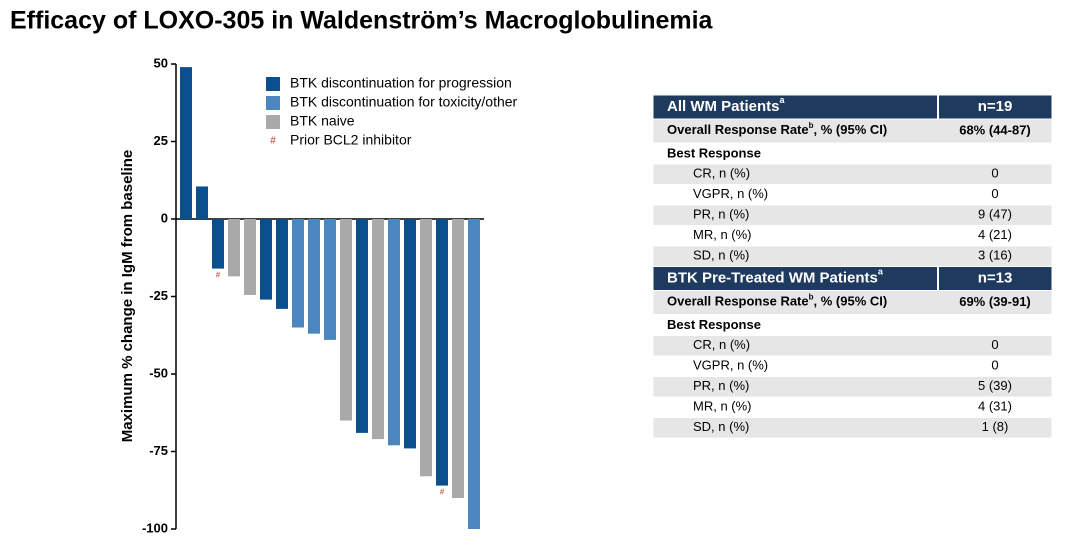 The height and width of the screenshot is (553, 1080). I want to click on orr-value: 69% (39-91), so click(995, 301).